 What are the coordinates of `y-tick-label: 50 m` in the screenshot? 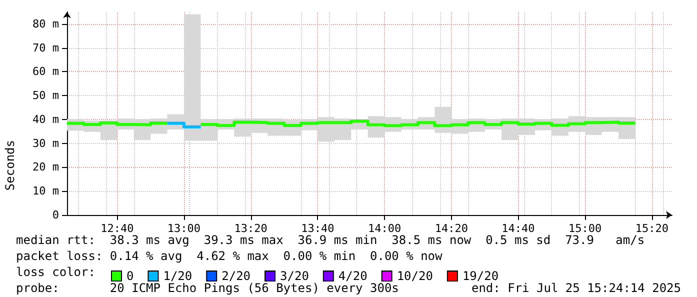 It's located at (46, 95).